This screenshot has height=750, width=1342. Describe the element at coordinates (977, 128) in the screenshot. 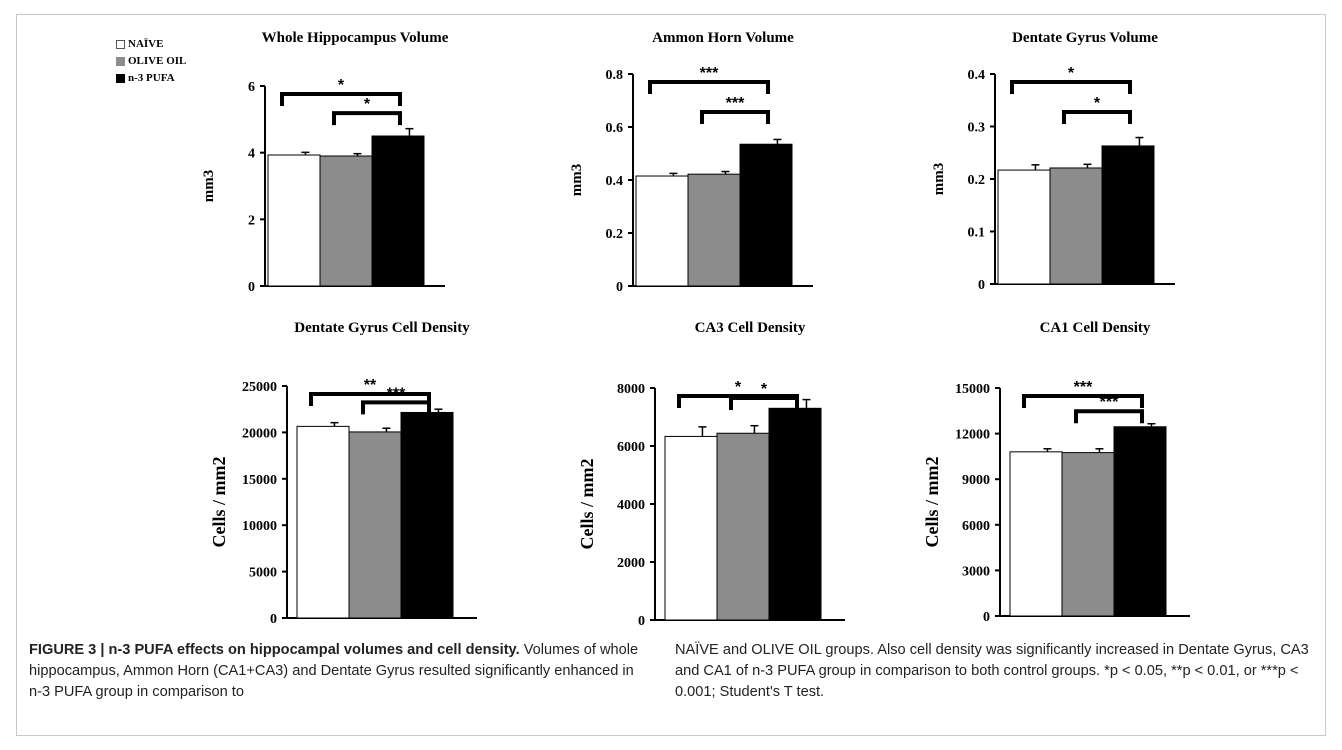

I see `y-tick-label: 0.3` at that location.